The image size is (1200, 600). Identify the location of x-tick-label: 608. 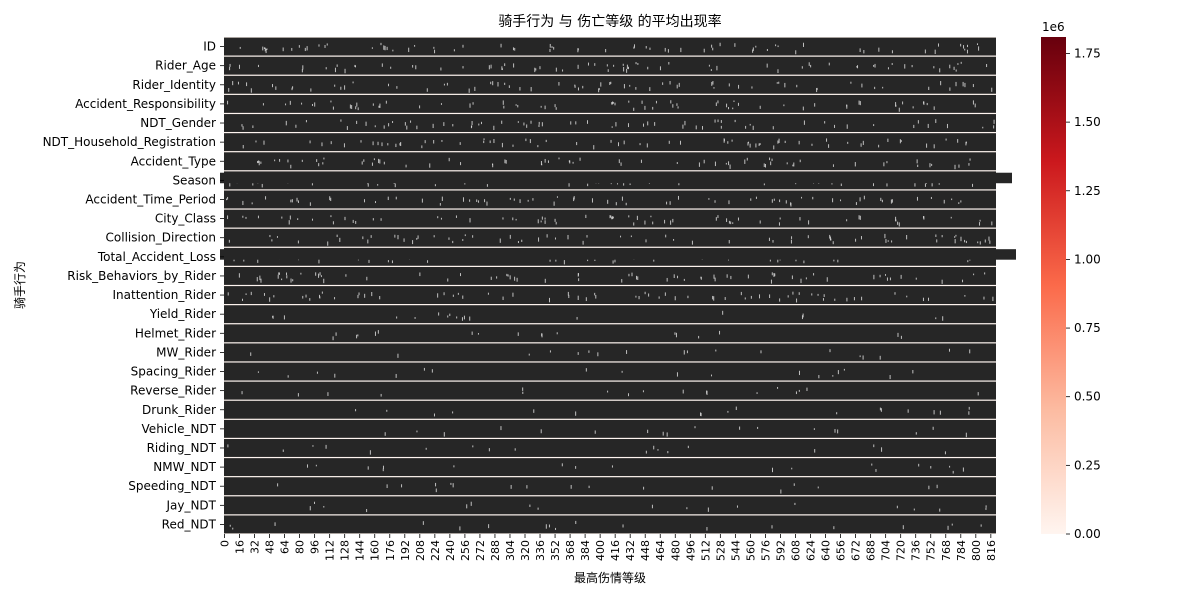
(795, 550).